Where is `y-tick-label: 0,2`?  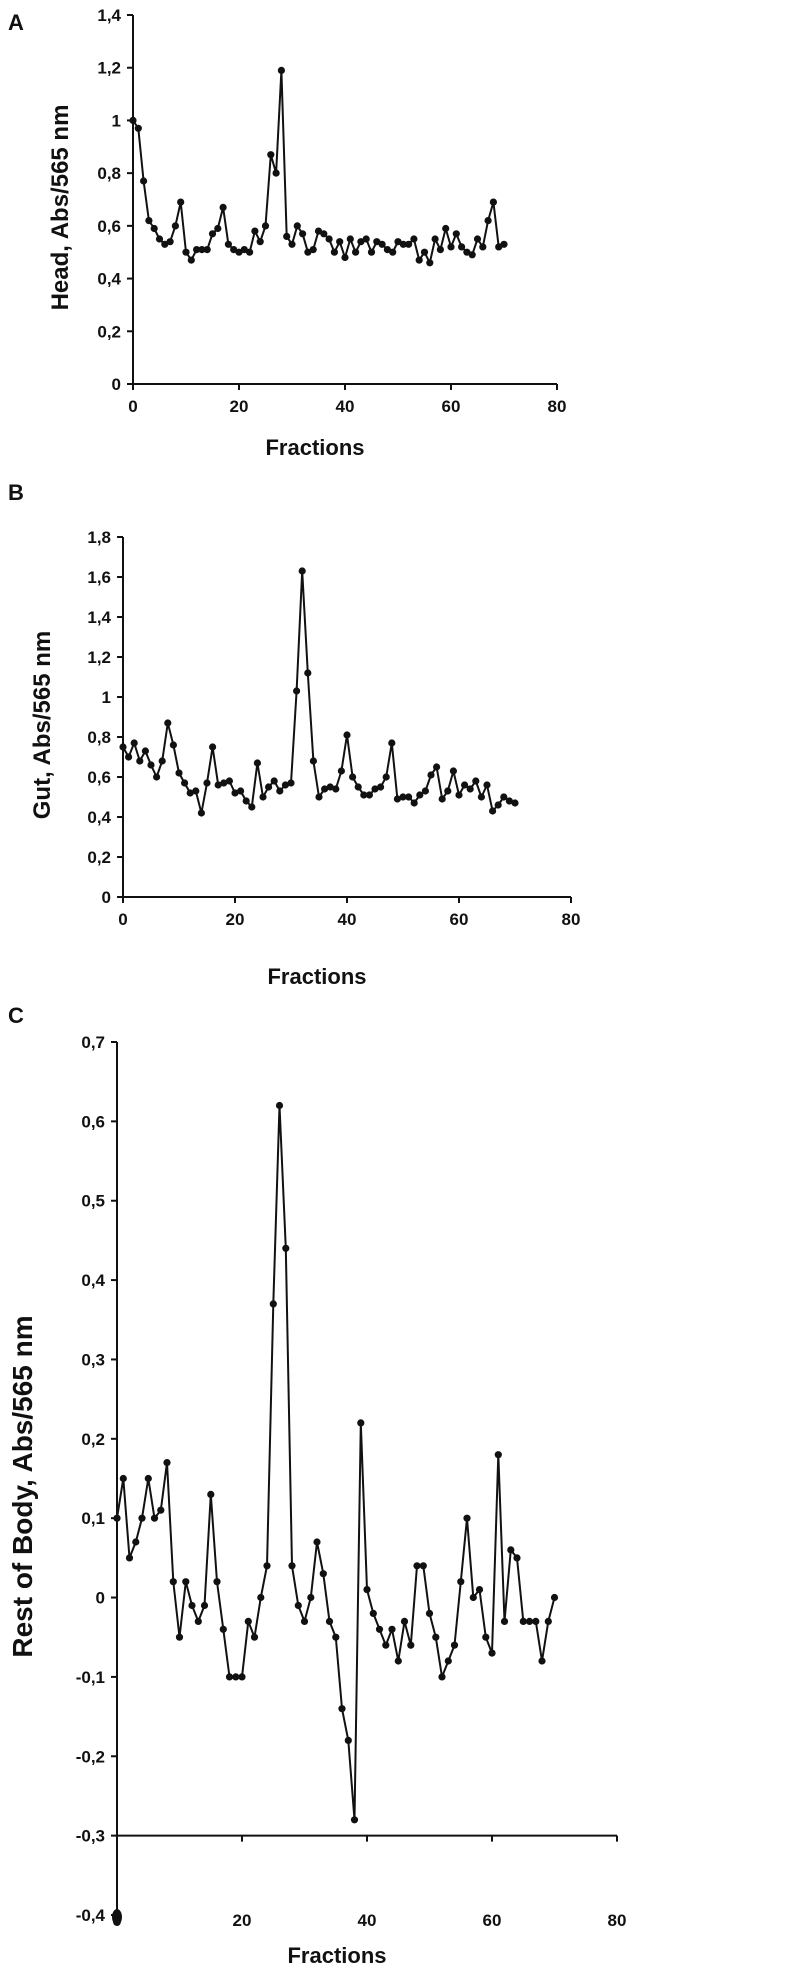
y-tick-label: 0,2 is located at coordinates (93, 1439).